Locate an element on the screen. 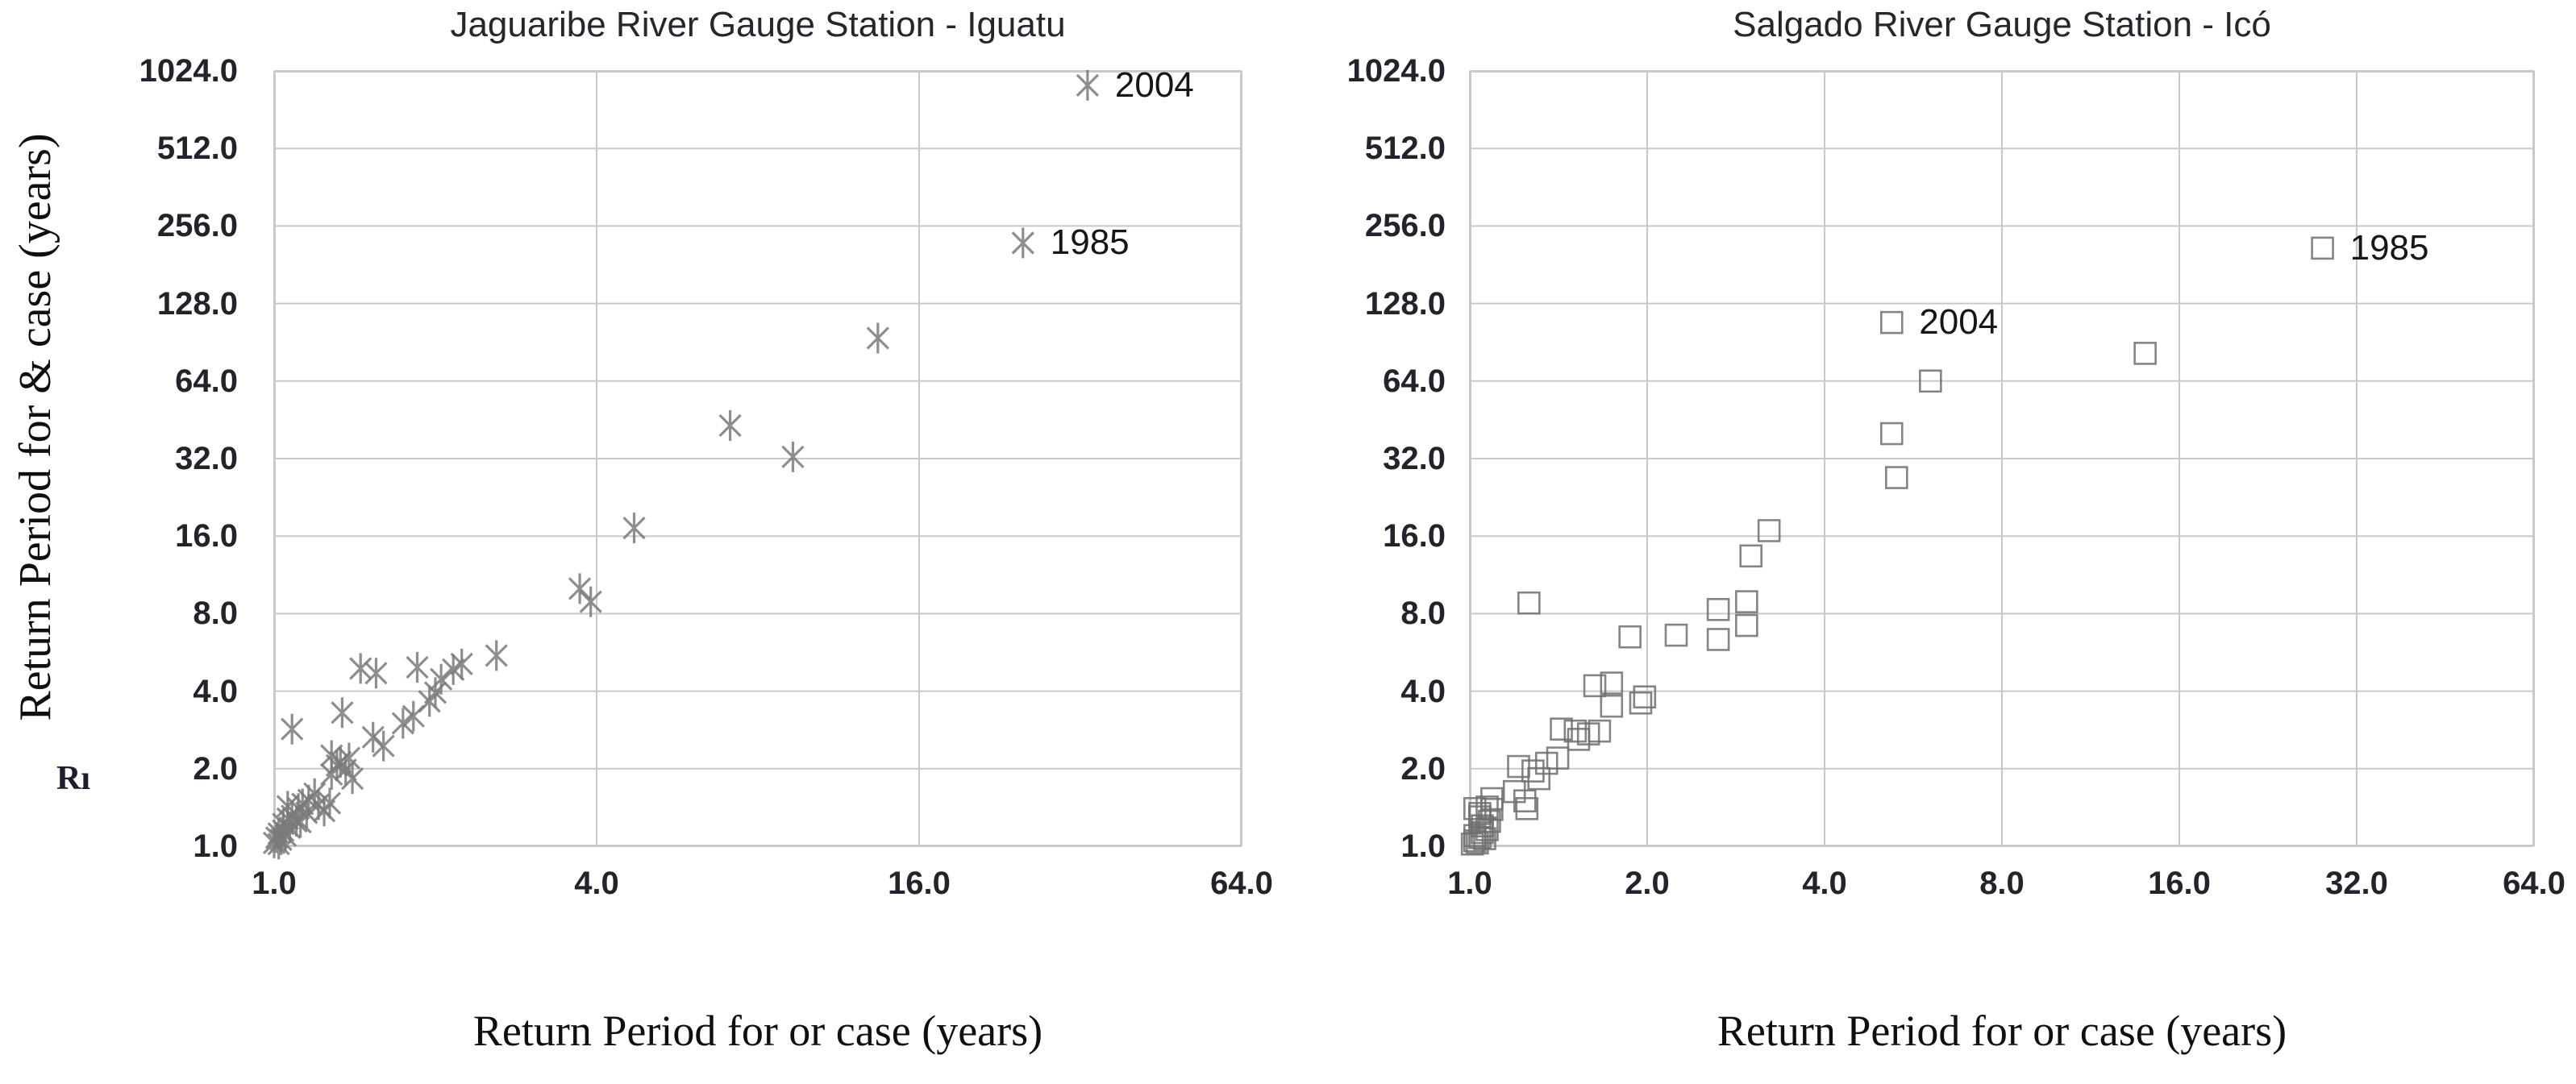  y-tick-label: 4.0 is located at coordinates (216, 691).